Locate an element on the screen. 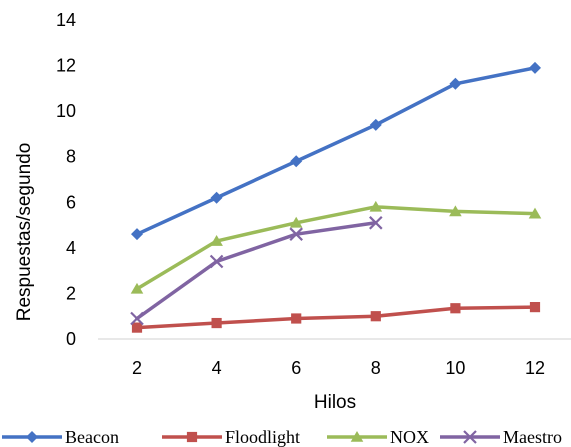 This screenshot has width=571, height=447. legend-label: Maestro is located at coordinates (532, 437).